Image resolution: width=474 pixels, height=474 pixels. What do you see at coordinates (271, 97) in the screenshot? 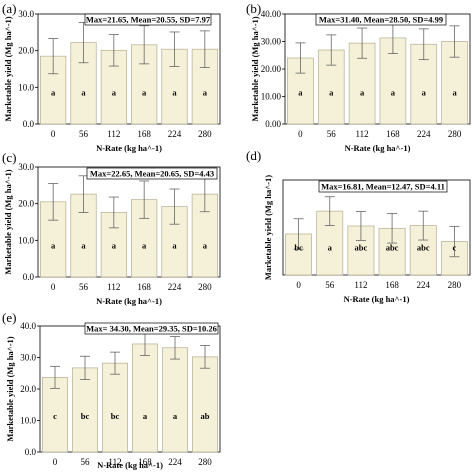
I see `y-tick-label: 10.00` at bounding box center [271, 97].